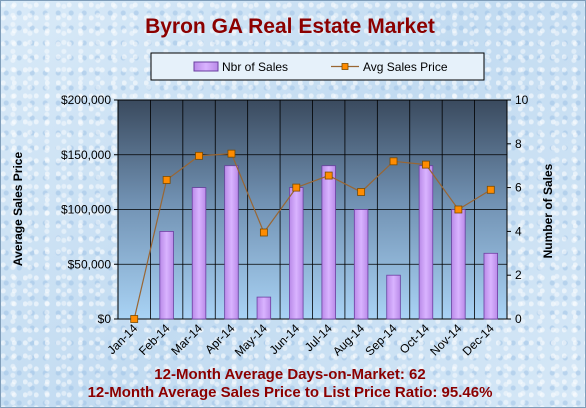 This screenshot has height=408, width=586. What do you see at coordinates (348, 339) in the screenshot?
I see `x-tick-label: Aug-14` at bounding box center [348, 339].